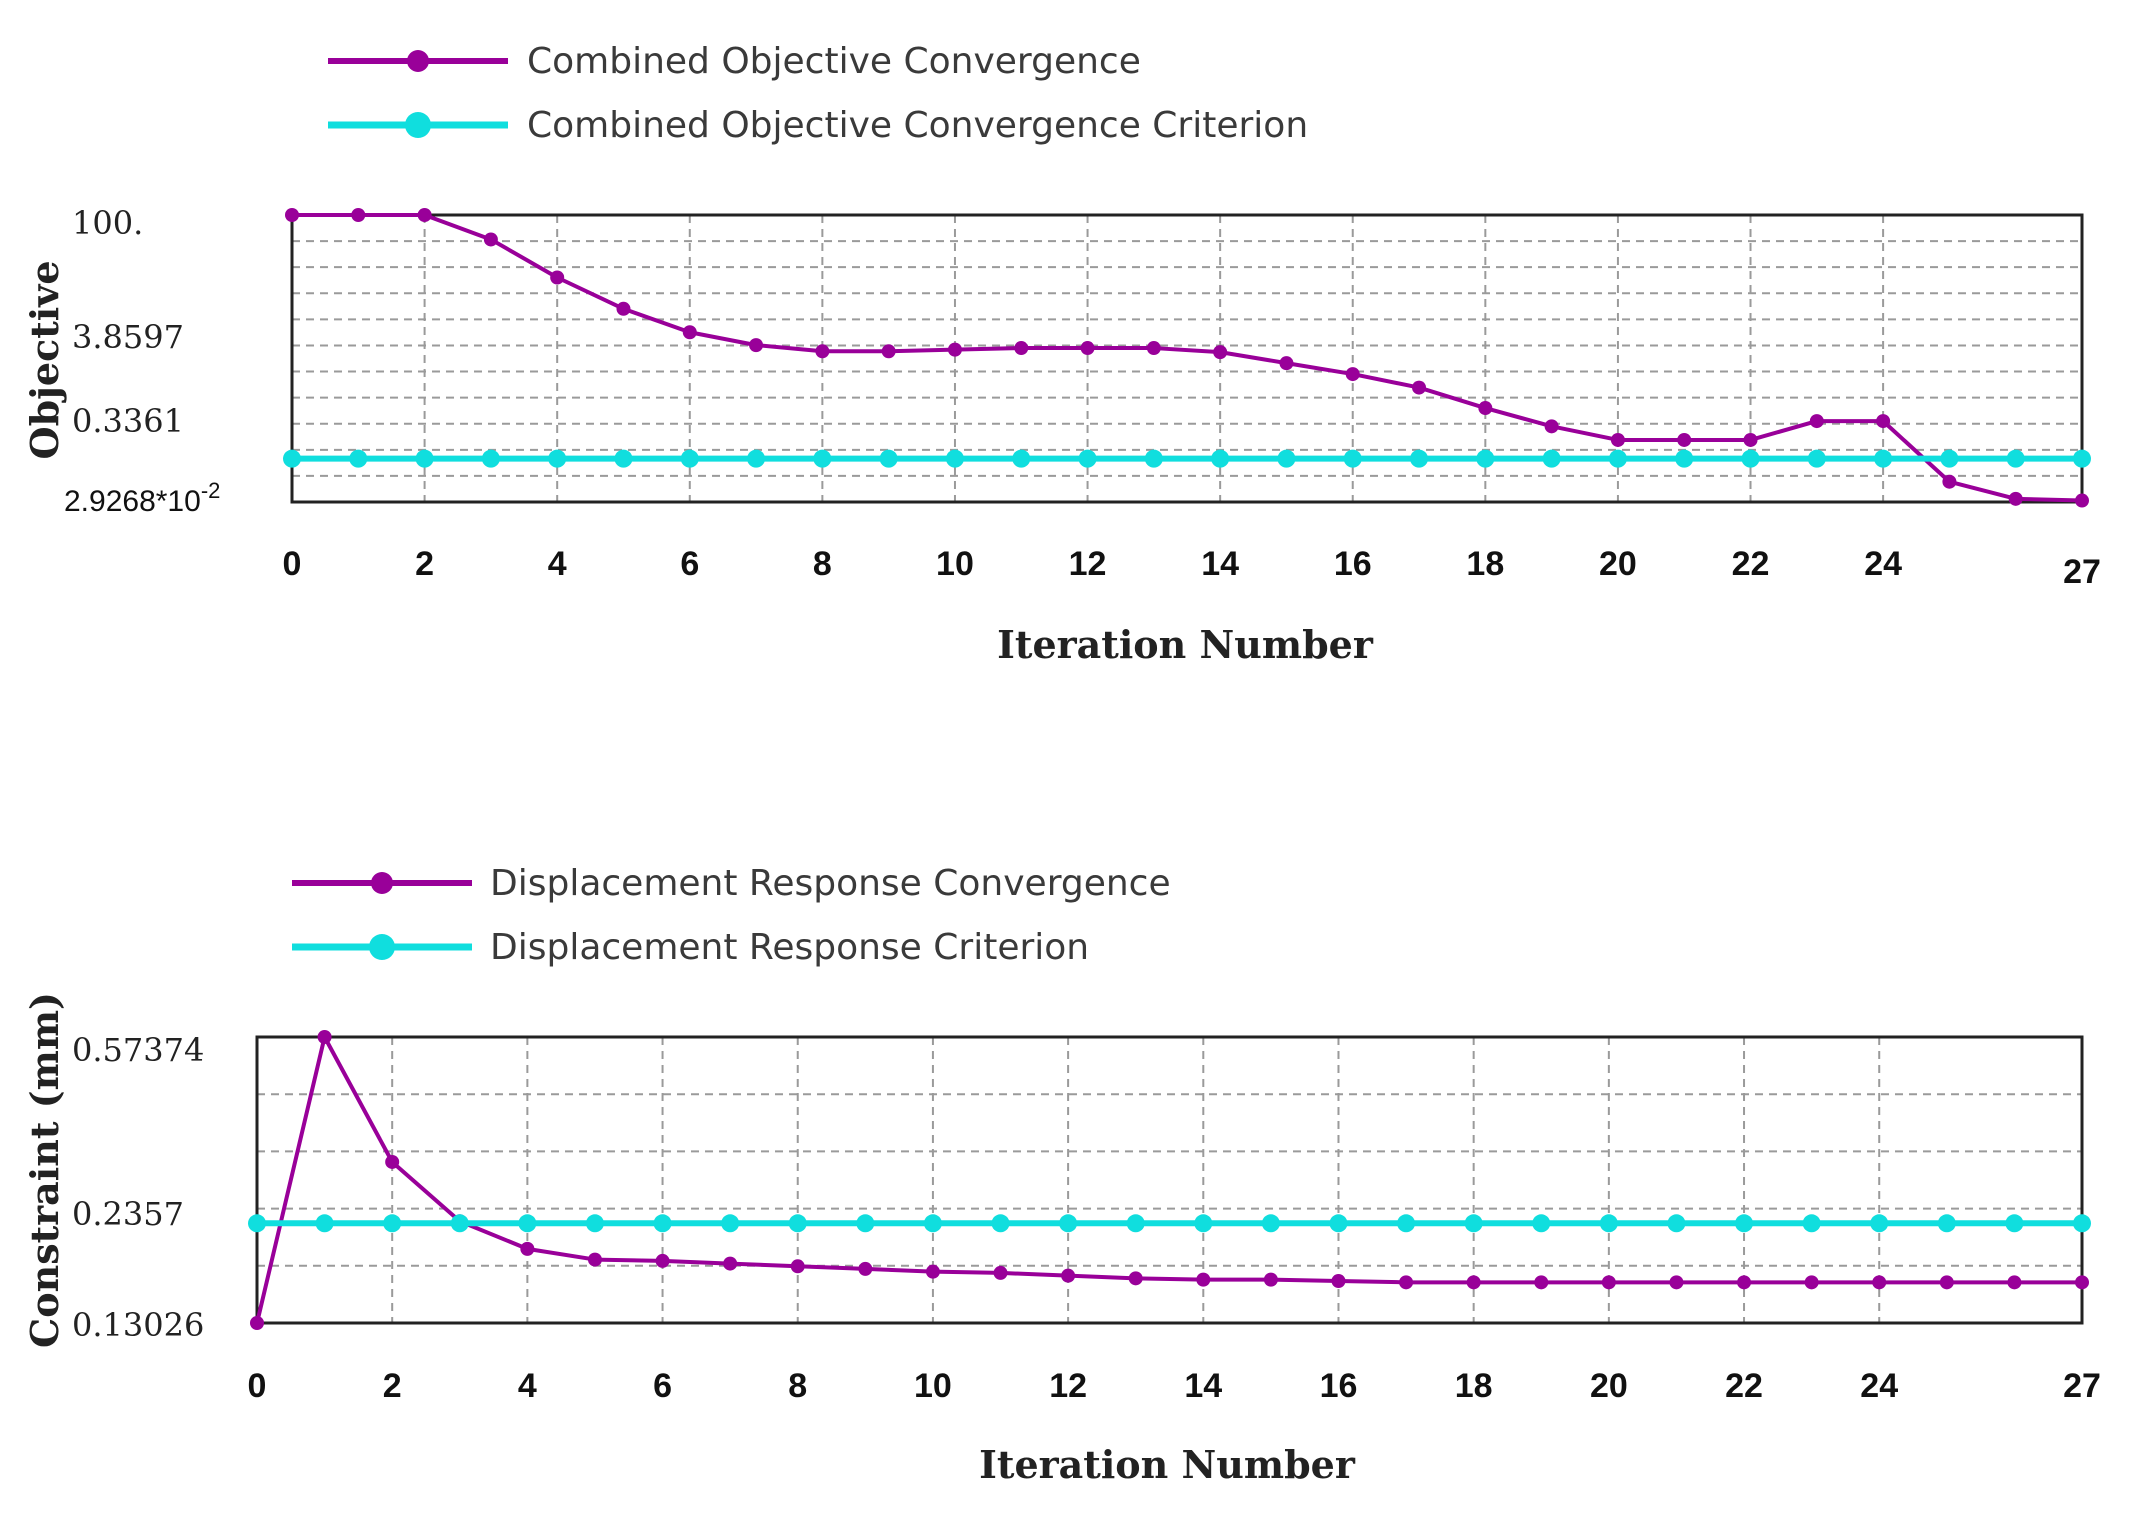 Image resolution: width=2138 pixels, height=1516 pixels. I want to click on legend-item-objective-convergence: Combined Objective Convergence, so click(734, 61).